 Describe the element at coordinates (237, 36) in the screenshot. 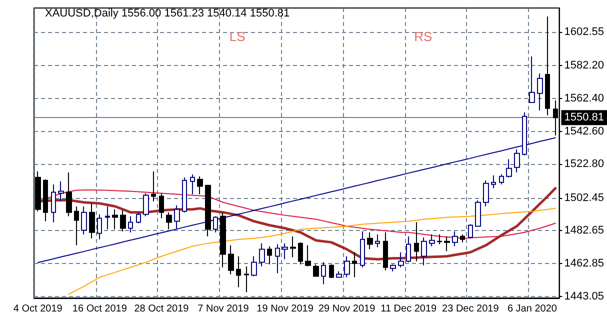

I see `annotation: LS` at that location.